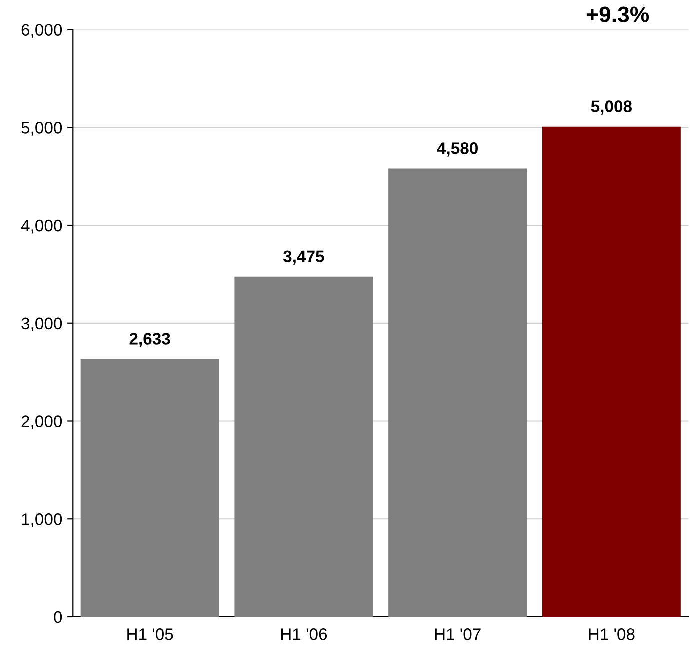 This screenshot has width=690, height=662. Describe the element at coordinates (42, 31) in the screenshot. I see `y-tick-label: 6,000` at that location.